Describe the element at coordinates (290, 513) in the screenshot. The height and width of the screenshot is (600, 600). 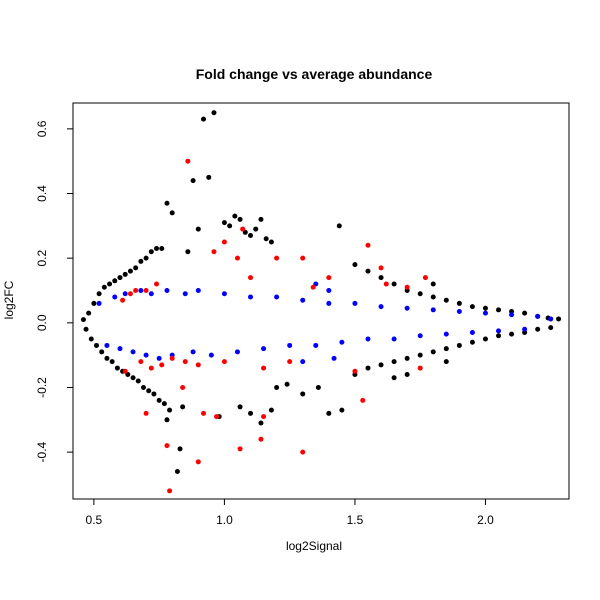
I see `x-axis: 0.5 1.0 1.5 2.0` at that location.